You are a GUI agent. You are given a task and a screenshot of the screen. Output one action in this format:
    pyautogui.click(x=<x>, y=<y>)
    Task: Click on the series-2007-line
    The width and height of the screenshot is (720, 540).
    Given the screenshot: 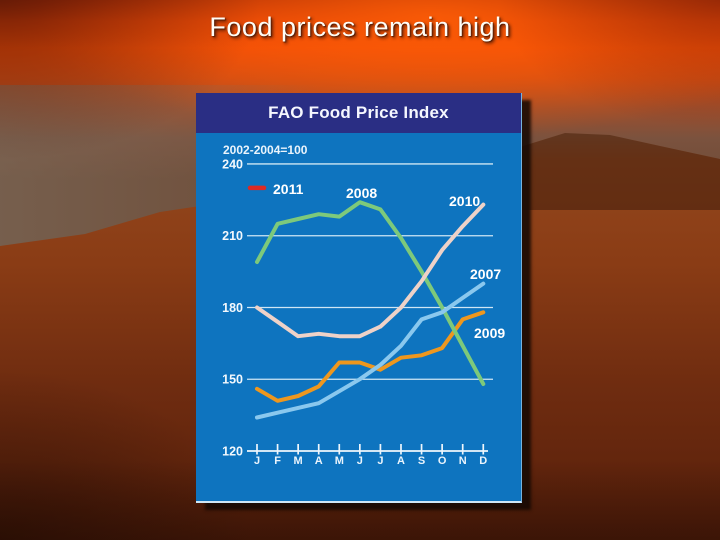 What is the action you would take?
    pyautogui.click(x=370, y=350)
    